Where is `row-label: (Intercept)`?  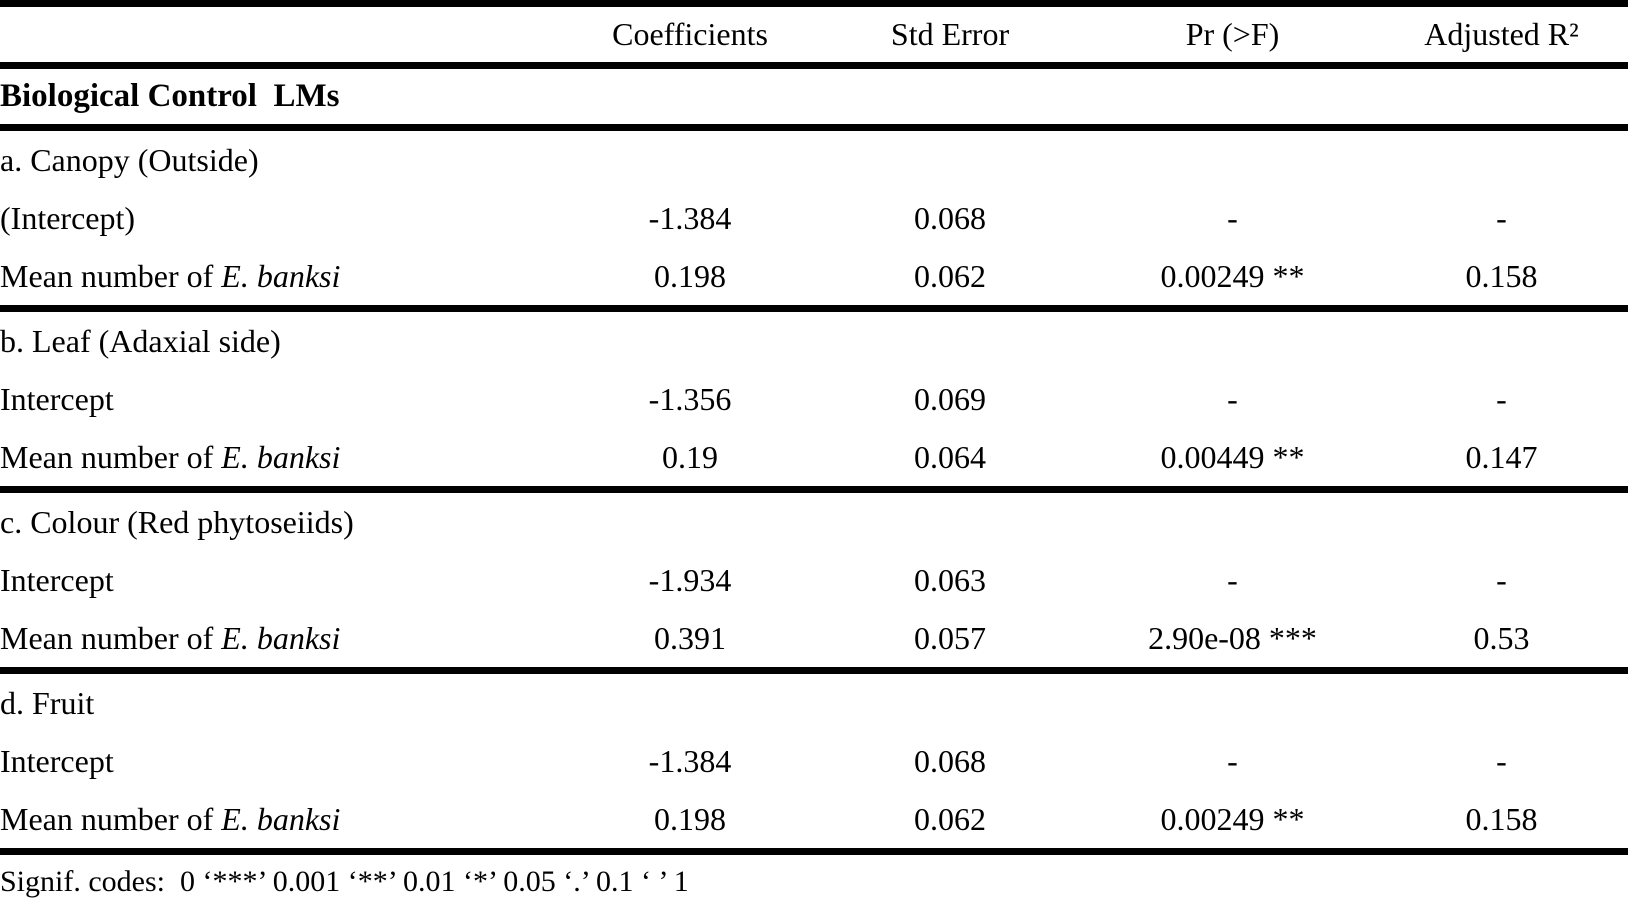
row-label: (Intercept) is located at coordinates (285, 218).